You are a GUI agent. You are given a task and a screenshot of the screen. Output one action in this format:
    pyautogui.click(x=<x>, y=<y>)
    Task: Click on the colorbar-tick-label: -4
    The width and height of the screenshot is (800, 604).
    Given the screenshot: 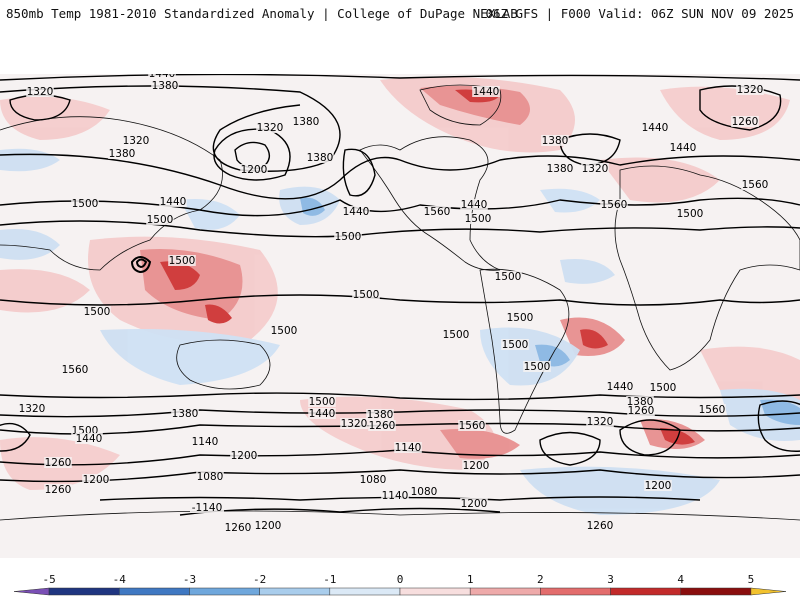 What is the action you would take?
    pyautogui.click(x=120, y=579)
    